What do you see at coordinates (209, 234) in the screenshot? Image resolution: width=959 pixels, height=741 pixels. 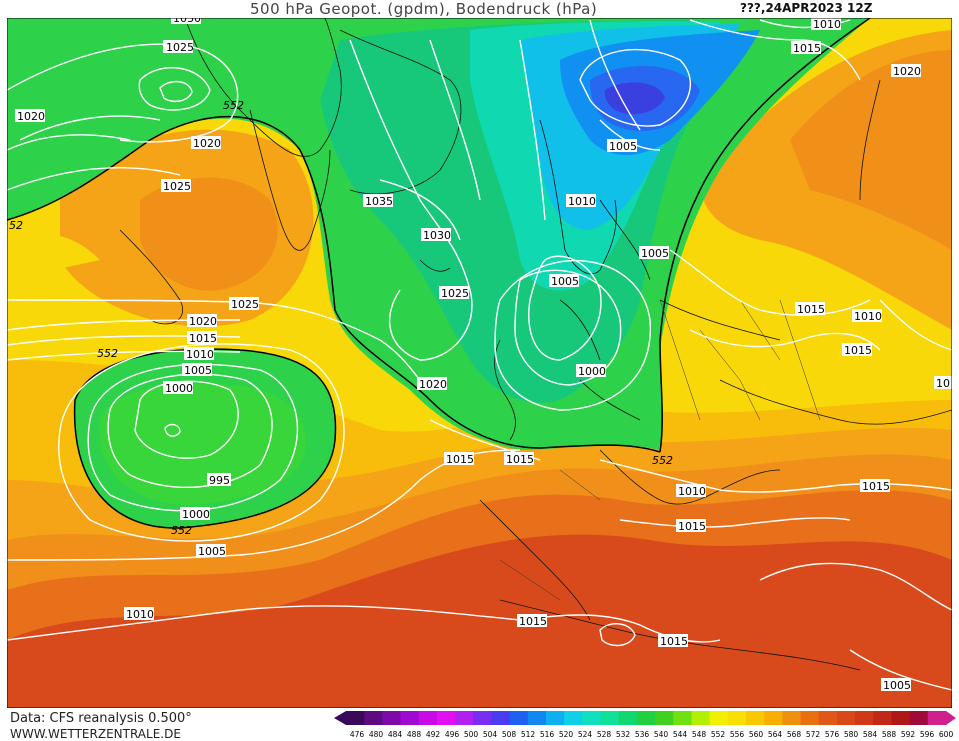 I see `field-568-west` at bounding box center [209, 234].